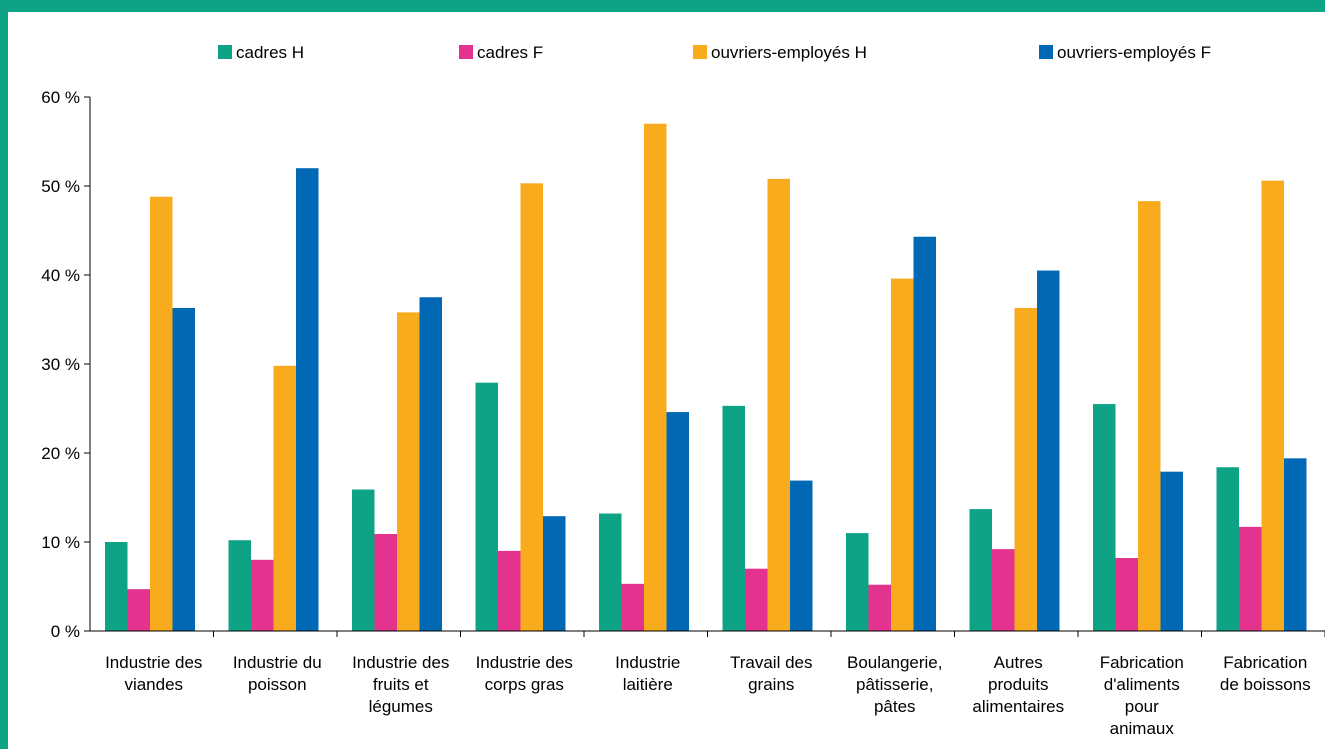 The width and height of the screenshot is (1325, 749). What do you see at coordinates (771, 673) in the screenshot?
I see `category-label: Travail des grains` at bounding box center [771, 673].